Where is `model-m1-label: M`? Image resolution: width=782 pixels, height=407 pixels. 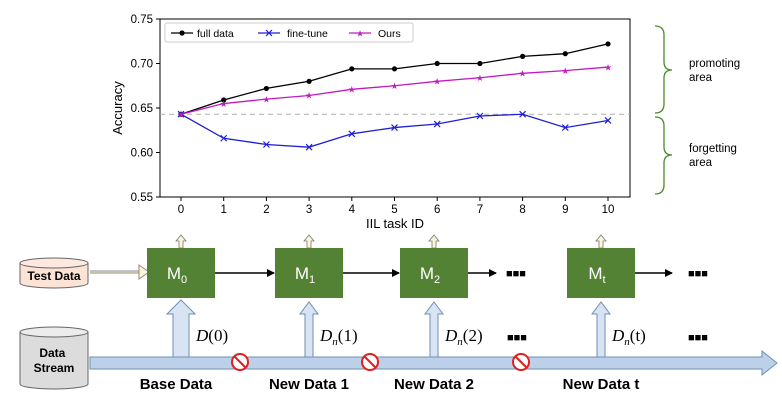 model-m1-label: M is located at coordinates (302, 273).